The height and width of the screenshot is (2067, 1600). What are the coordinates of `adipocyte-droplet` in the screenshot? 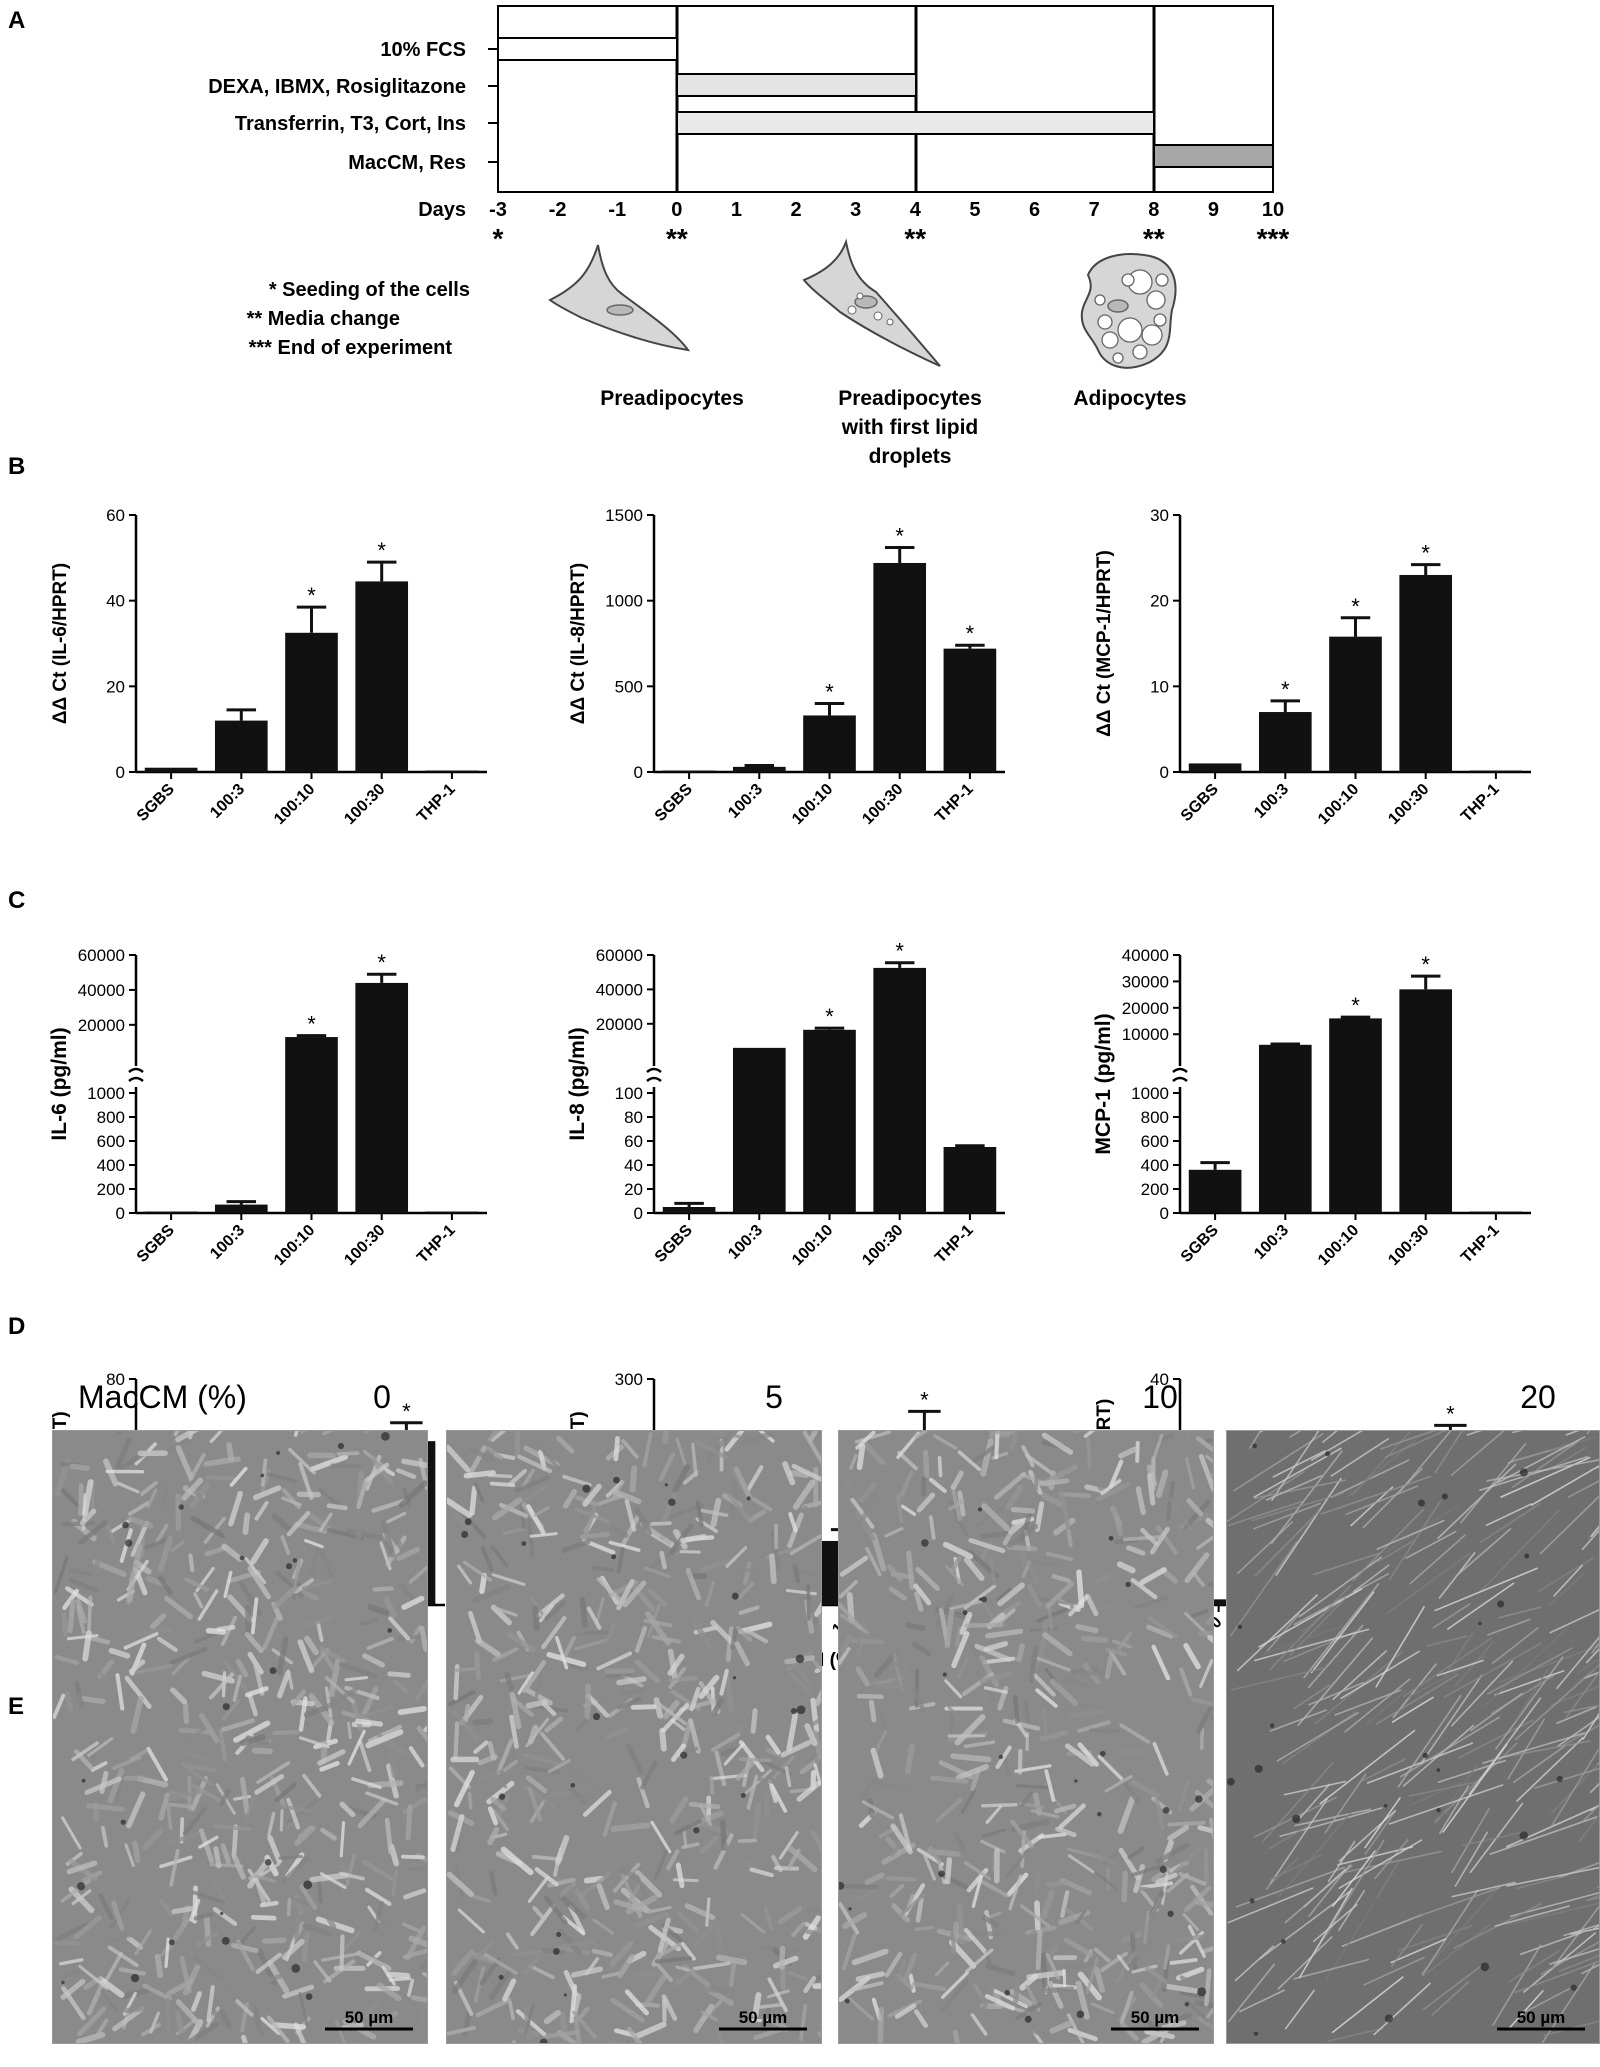 It's located at (1110, 340).